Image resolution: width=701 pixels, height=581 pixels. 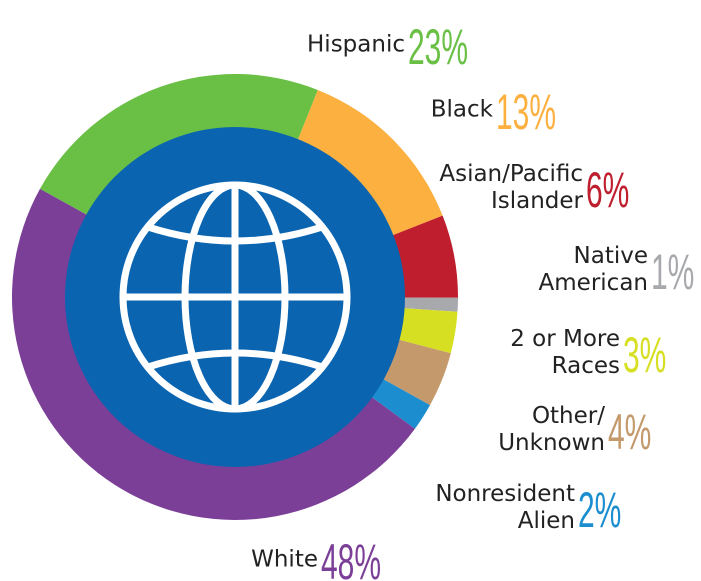 I want to click on segment-label: Asian/Pacific Islander, so click(x=511, y=187).